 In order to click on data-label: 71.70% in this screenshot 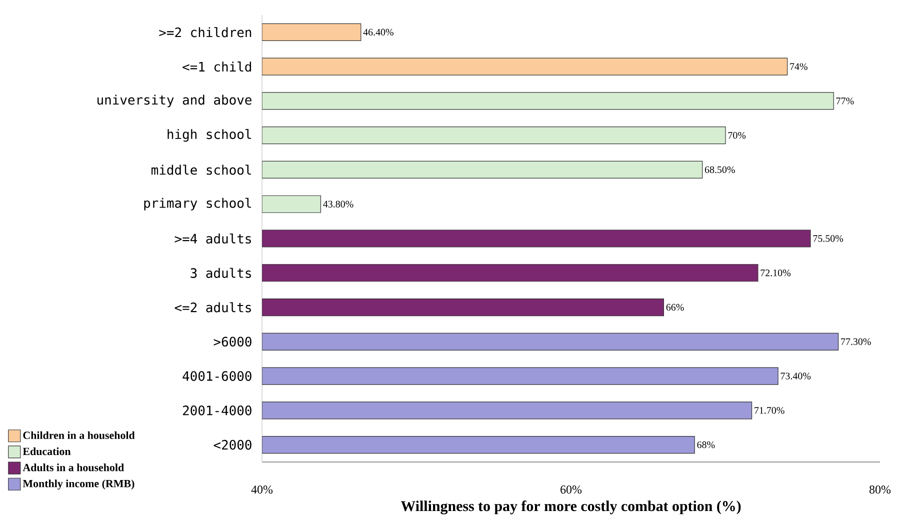, I will do `click(769, 410)`.